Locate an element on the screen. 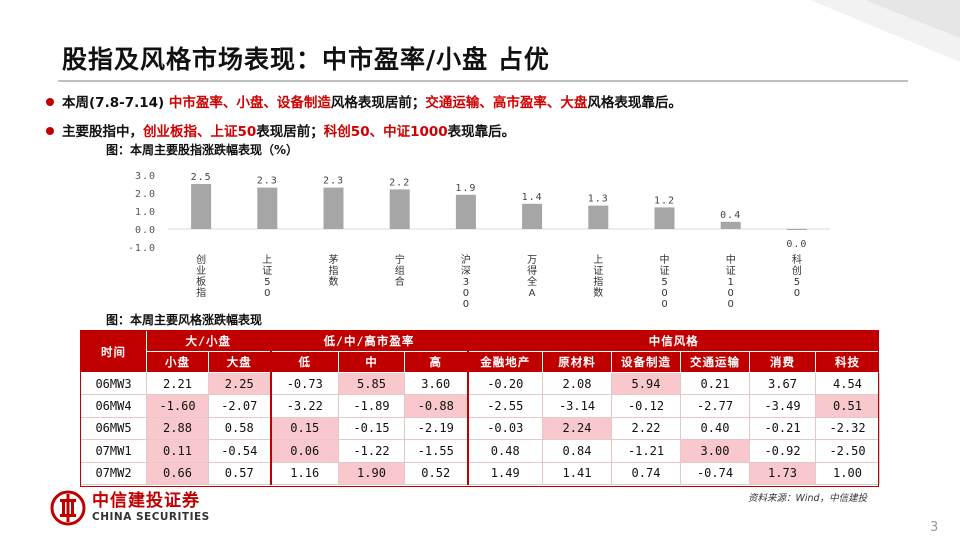 This screenshot has width=960, height=540. bar-value-label: 2.5 is located at coordinates (201, 177).